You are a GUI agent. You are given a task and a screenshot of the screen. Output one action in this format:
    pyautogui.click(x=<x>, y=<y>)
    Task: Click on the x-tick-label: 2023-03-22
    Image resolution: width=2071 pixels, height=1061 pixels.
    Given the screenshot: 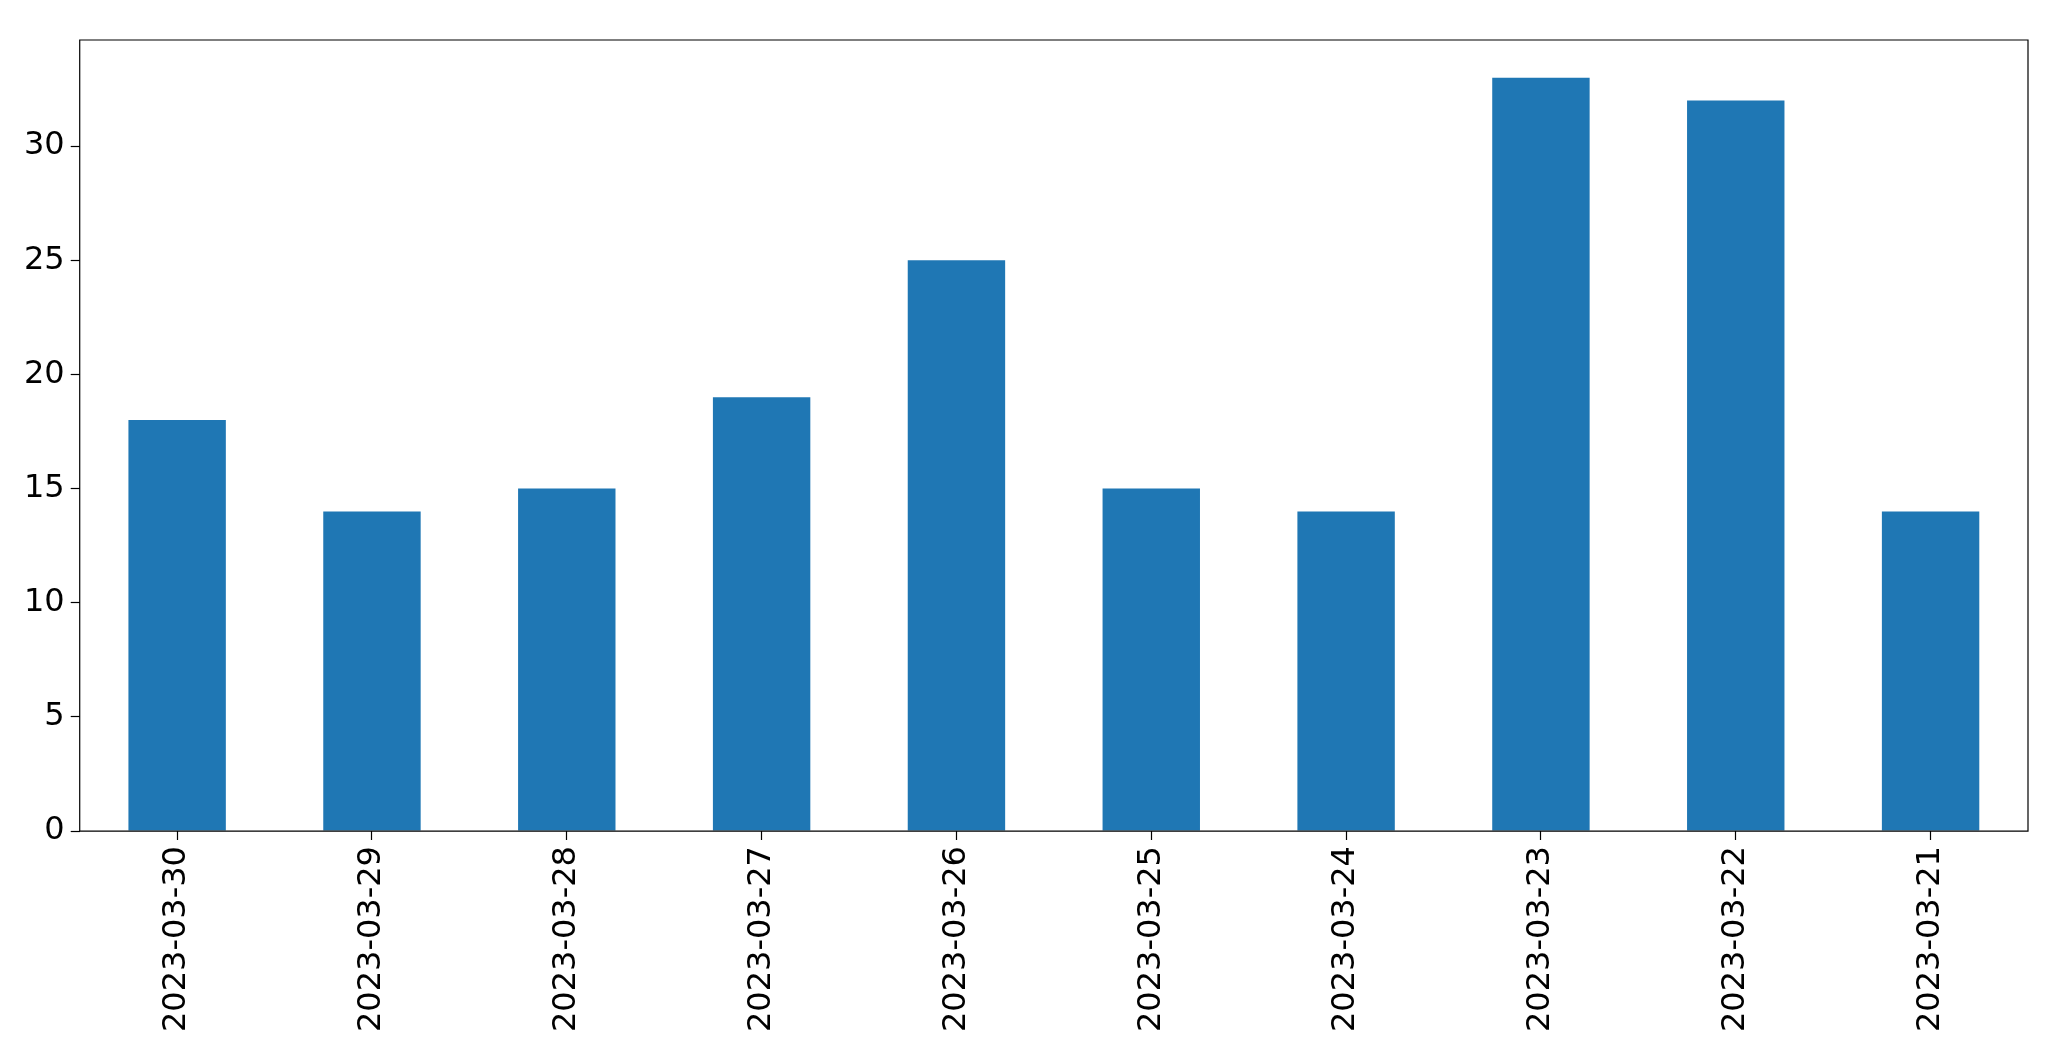 What is the action you would take?
    pyautogui.click(x=1733, y=939)
    